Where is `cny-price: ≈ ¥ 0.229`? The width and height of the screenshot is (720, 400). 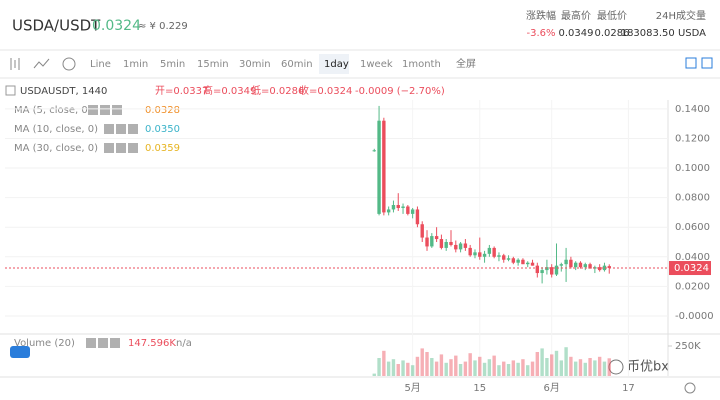
cny-price: ≈ ¥ 0.229 is located at coordinates (163, 26).